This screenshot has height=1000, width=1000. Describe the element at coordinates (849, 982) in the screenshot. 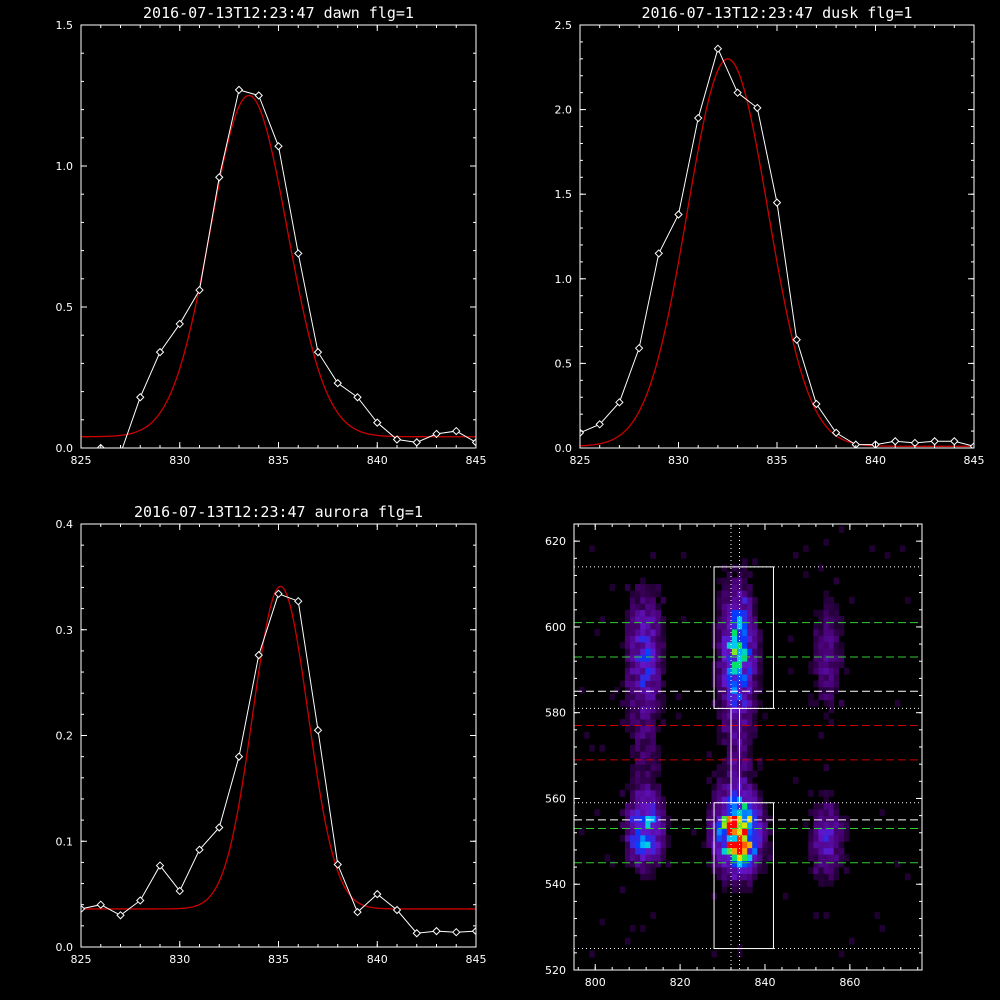

I see `x-tick-label: 860` at that location.